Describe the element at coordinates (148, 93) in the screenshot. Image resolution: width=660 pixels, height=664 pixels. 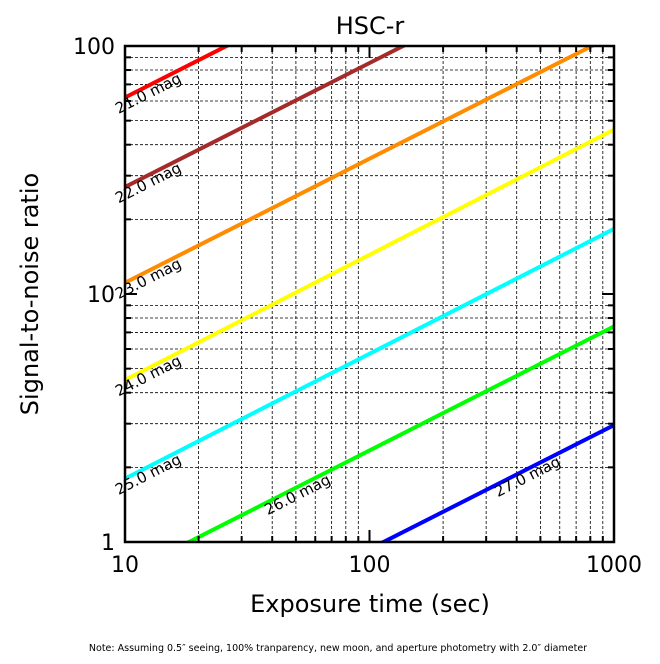
I see `series-label: 21.0 mag` at that location.